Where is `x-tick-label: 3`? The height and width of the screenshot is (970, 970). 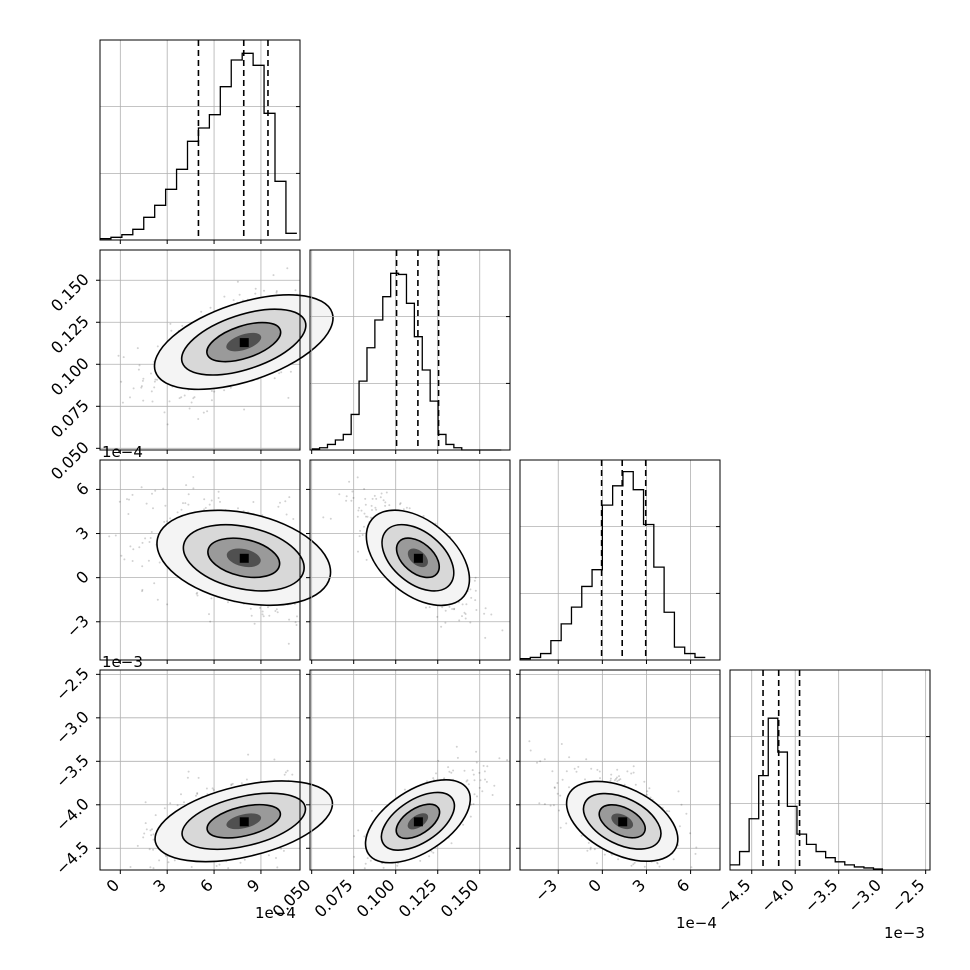 x-tick-label: 3 is located at coordinates (159, 885).